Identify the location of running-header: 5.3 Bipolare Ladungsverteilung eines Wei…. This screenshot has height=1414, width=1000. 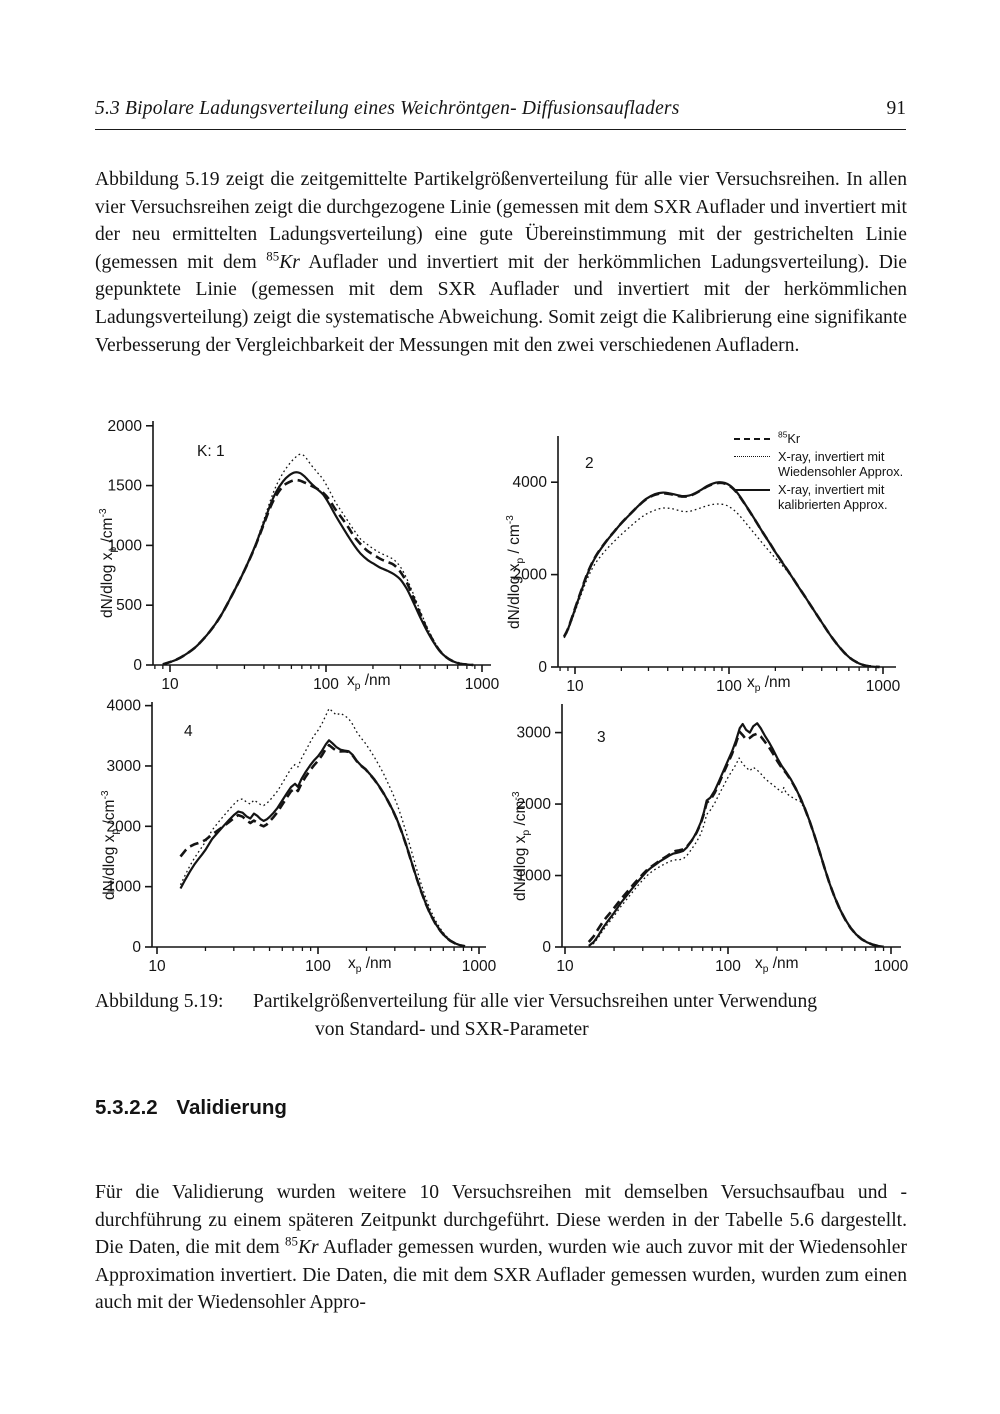
(500, 114).